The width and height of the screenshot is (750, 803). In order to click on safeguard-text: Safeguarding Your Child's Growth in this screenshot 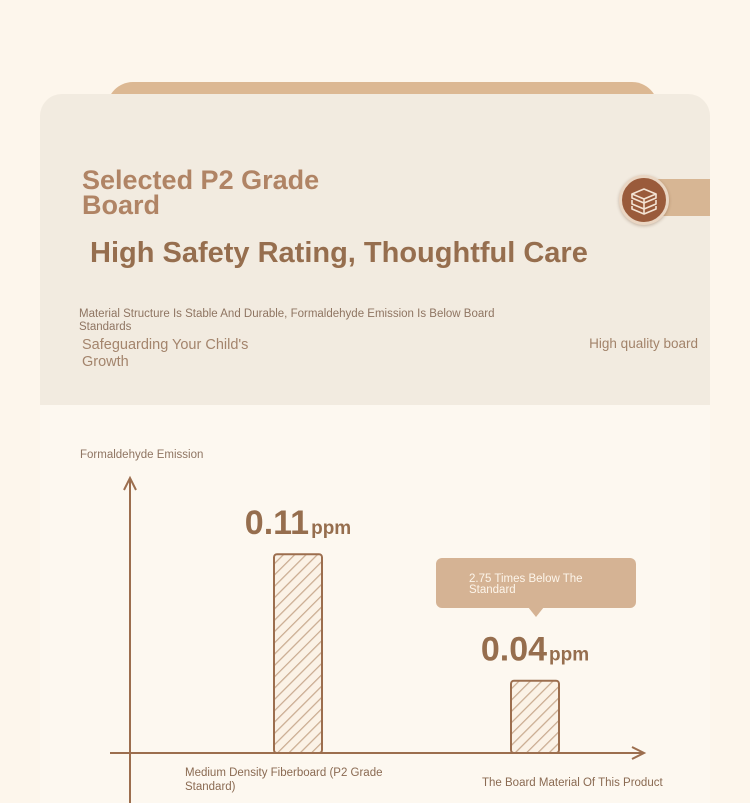, I will do `click(165, 353)`.